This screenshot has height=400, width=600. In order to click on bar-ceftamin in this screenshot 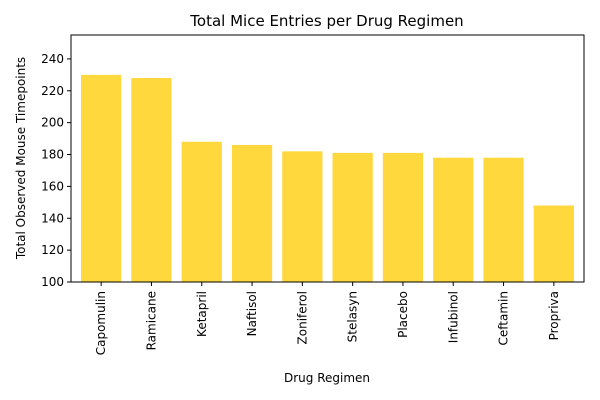, I will do `click(503, 219)`.